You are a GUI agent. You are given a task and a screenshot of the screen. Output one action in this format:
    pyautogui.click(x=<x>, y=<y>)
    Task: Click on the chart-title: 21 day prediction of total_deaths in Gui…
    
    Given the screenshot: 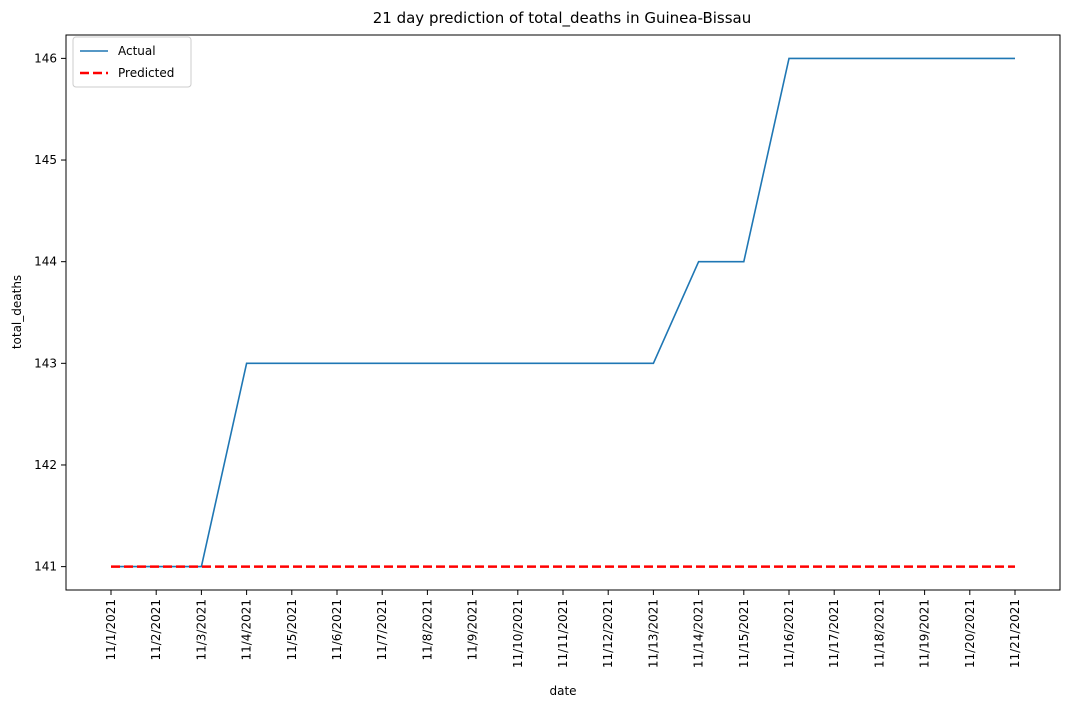 What is the action you would take?
    pyautogui.click(x=562, y=18)
    